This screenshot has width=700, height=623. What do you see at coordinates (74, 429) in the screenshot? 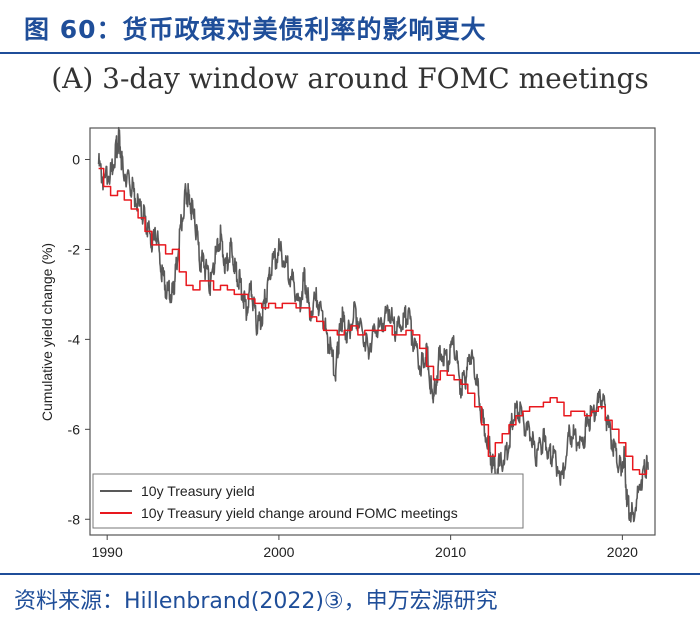
I see `y-tick-label: -6` at bounding box center [74, 429].